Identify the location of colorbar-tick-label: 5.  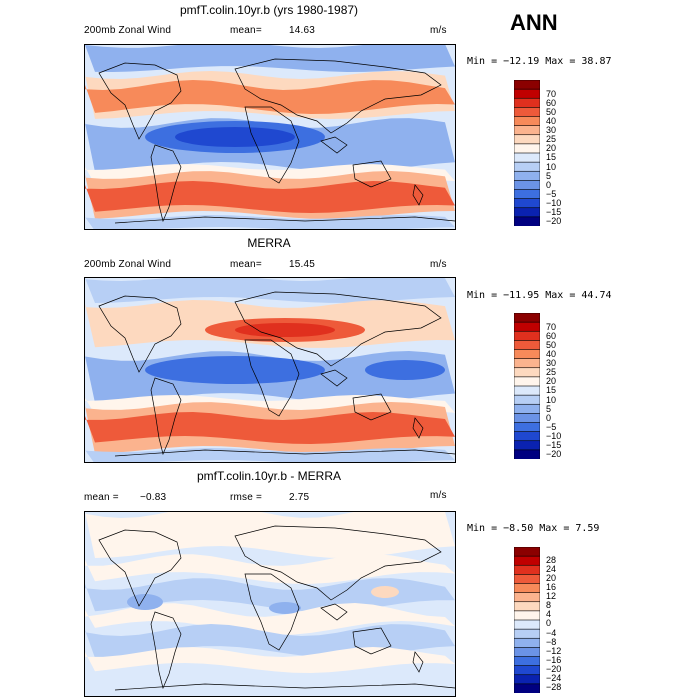
(549, 175).